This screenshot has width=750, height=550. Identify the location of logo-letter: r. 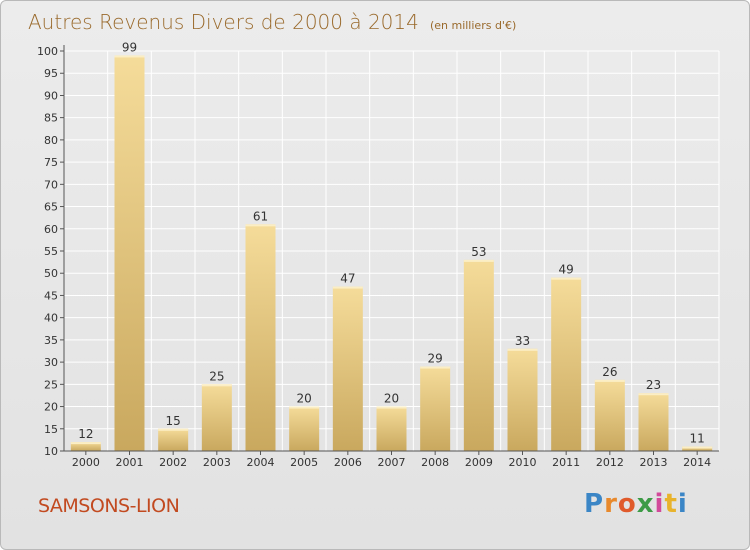
(611, 504).